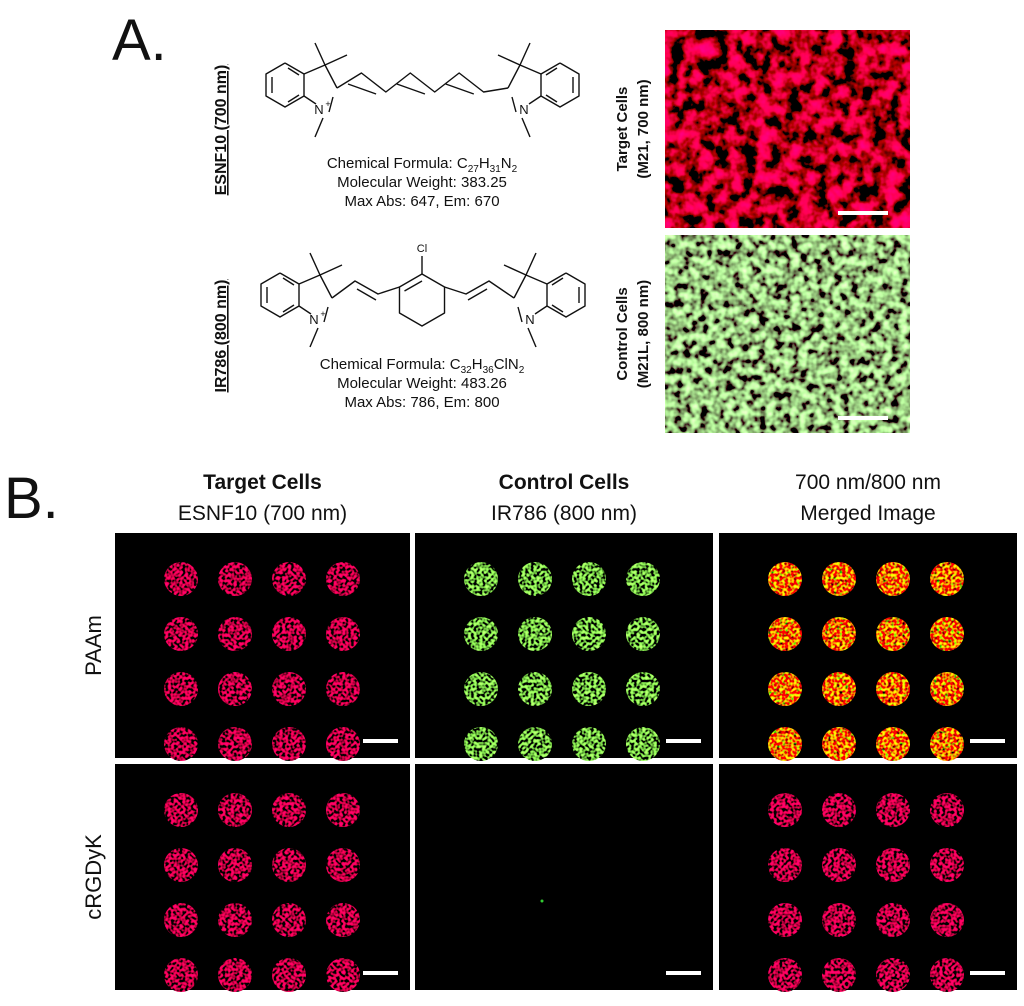  What do you see at coordinates (422, 249) in the screenshot?
I see `atom-label: Cl` at bounding box center [422, 249].